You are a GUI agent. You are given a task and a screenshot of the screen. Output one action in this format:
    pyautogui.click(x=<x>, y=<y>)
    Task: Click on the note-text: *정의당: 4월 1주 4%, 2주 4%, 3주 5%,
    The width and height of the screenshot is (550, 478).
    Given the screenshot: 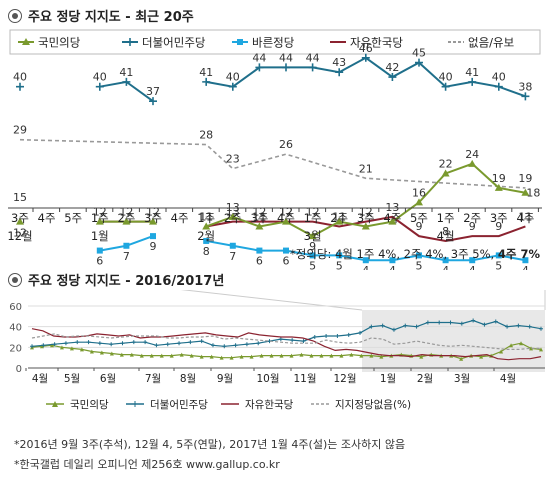 What is the action you would take?
    pyautogui.click(x=394, y=254)
    